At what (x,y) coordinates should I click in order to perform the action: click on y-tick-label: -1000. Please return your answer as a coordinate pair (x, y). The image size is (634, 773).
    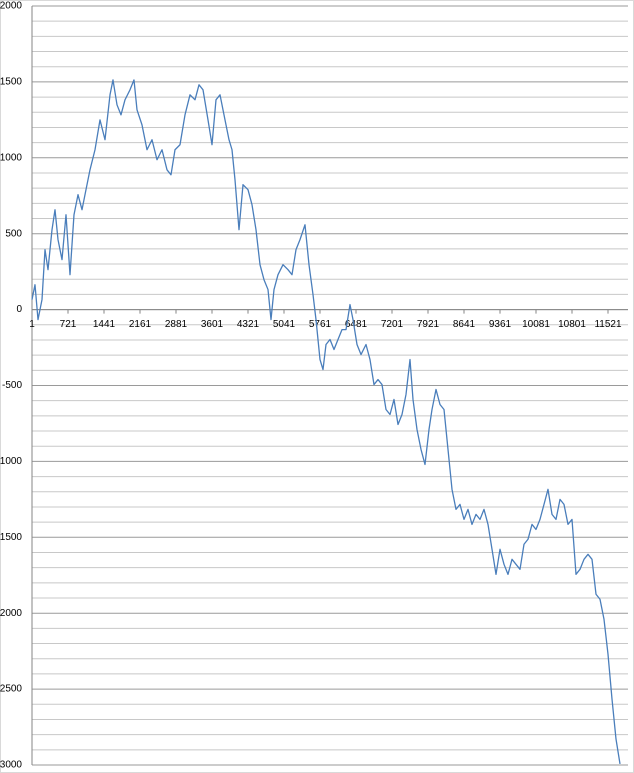
    Looking at the image, I should click on (11, 461).